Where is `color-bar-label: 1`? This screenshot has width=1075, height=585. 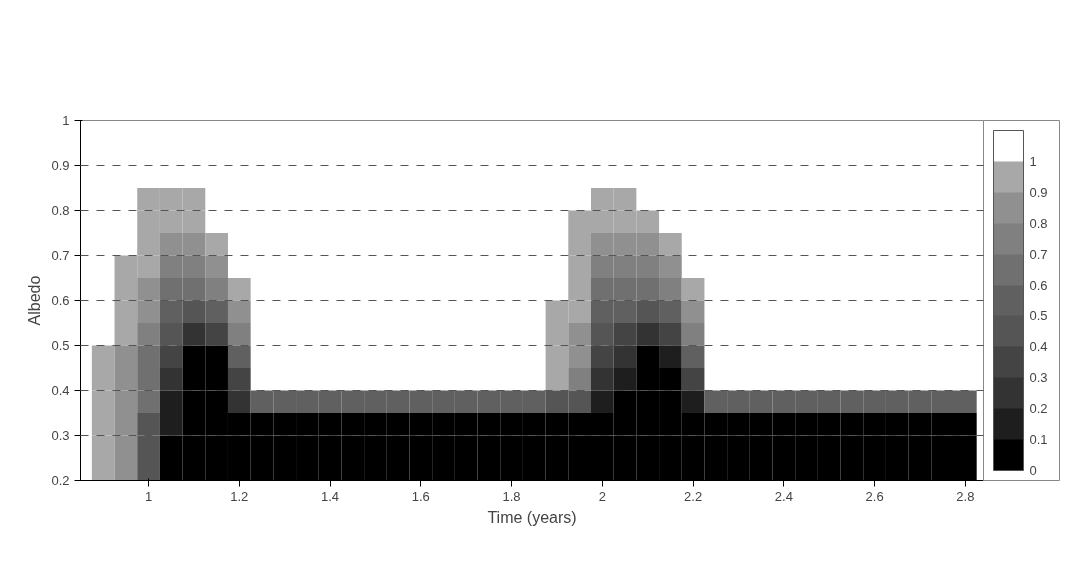
color-bar-label: 1 is located at coordinates (1033, 161).